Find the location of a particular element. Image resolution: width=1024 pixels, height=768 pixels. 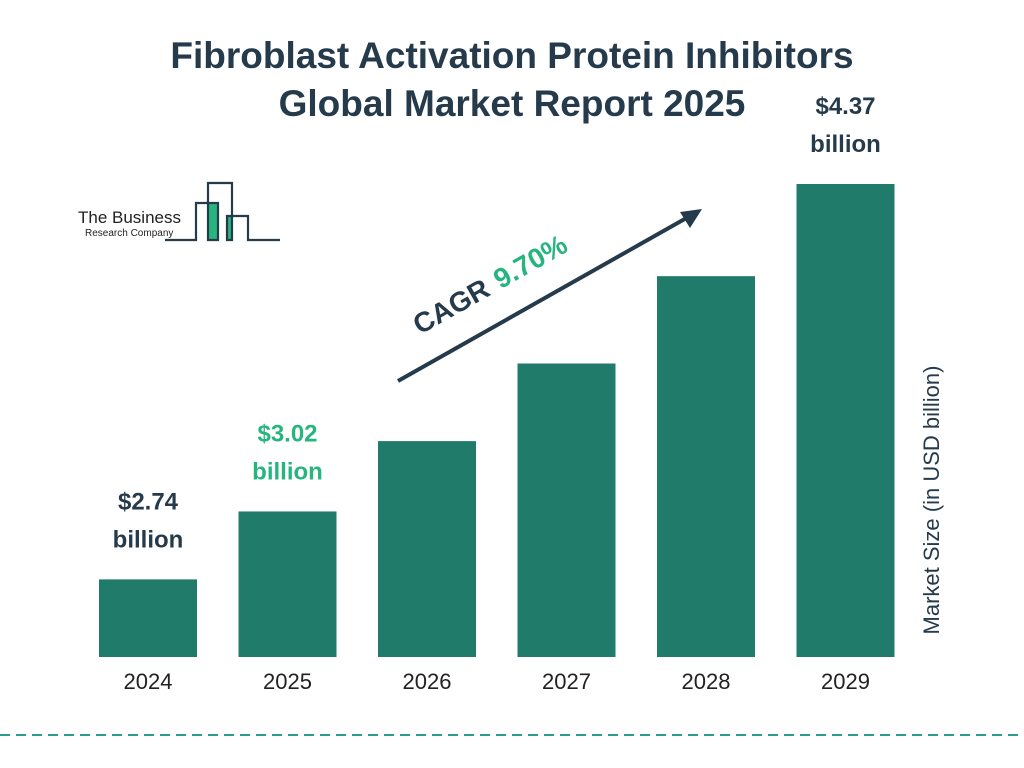

x-tick-label: 2029 is located at coordinates (845, 681).